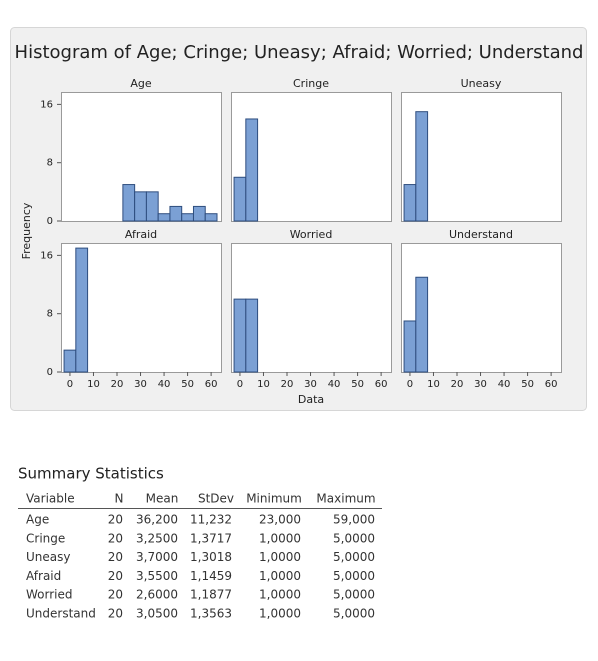 Image resolution: width=598 pixels, height=661 pixels. Describe the element at coordinates (211, 520) in the screenshot. I see `table-cell: 11,232` at that location.